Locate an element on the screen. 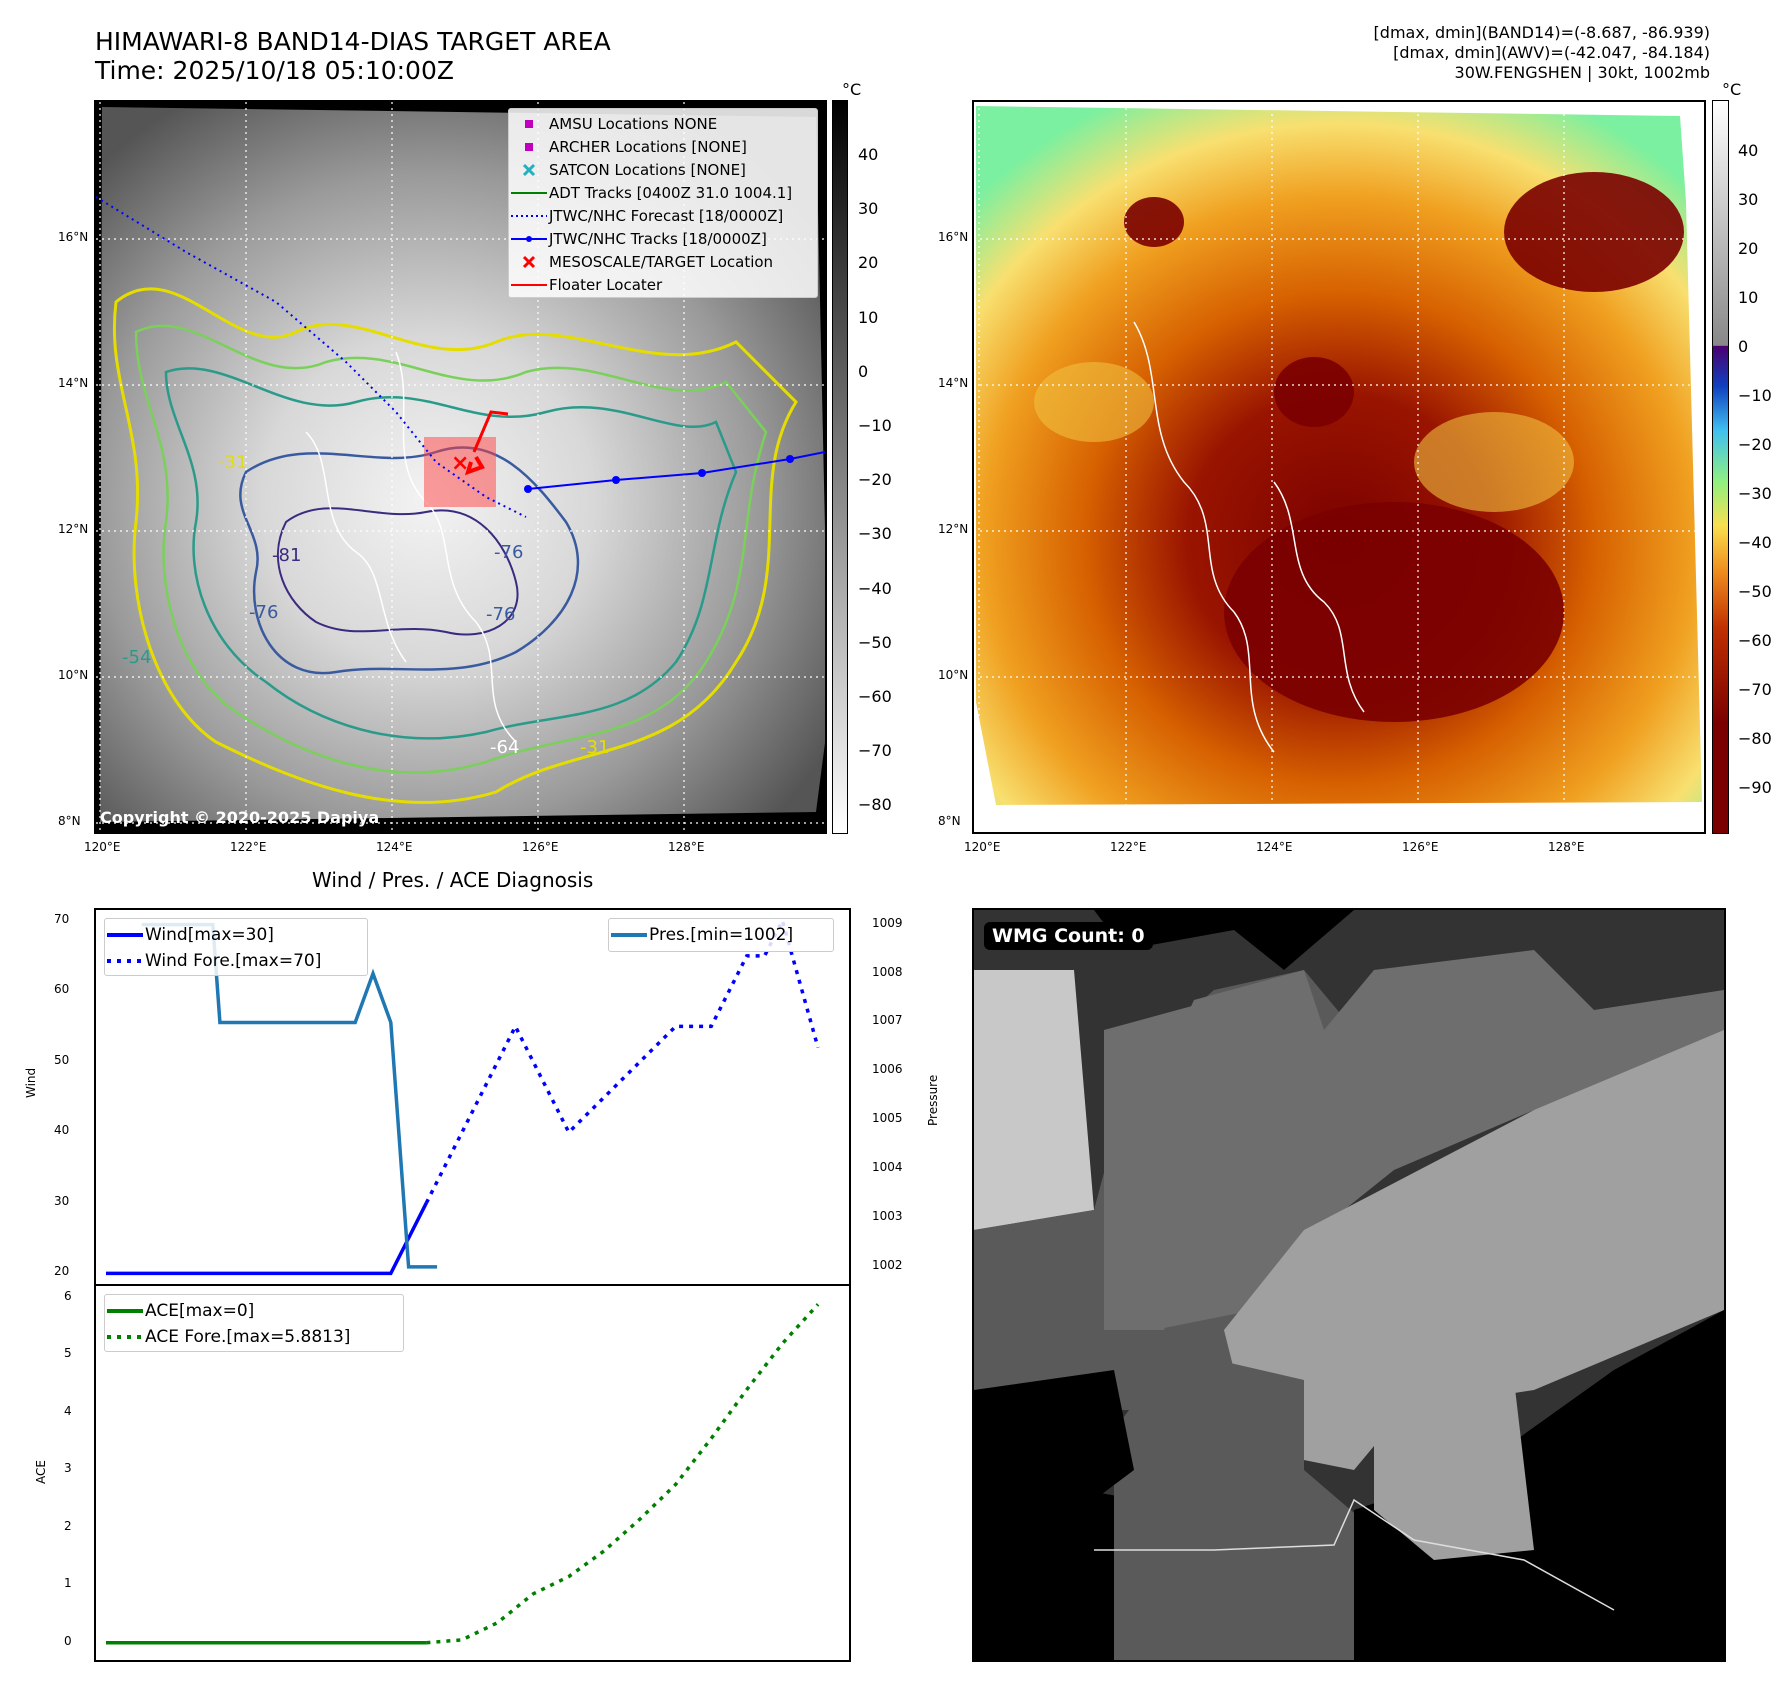 This screenshot has height=1690, width=1788. legend-wind-forecast: Wind Fore.[max=70] is located at coordinates (233, 961).